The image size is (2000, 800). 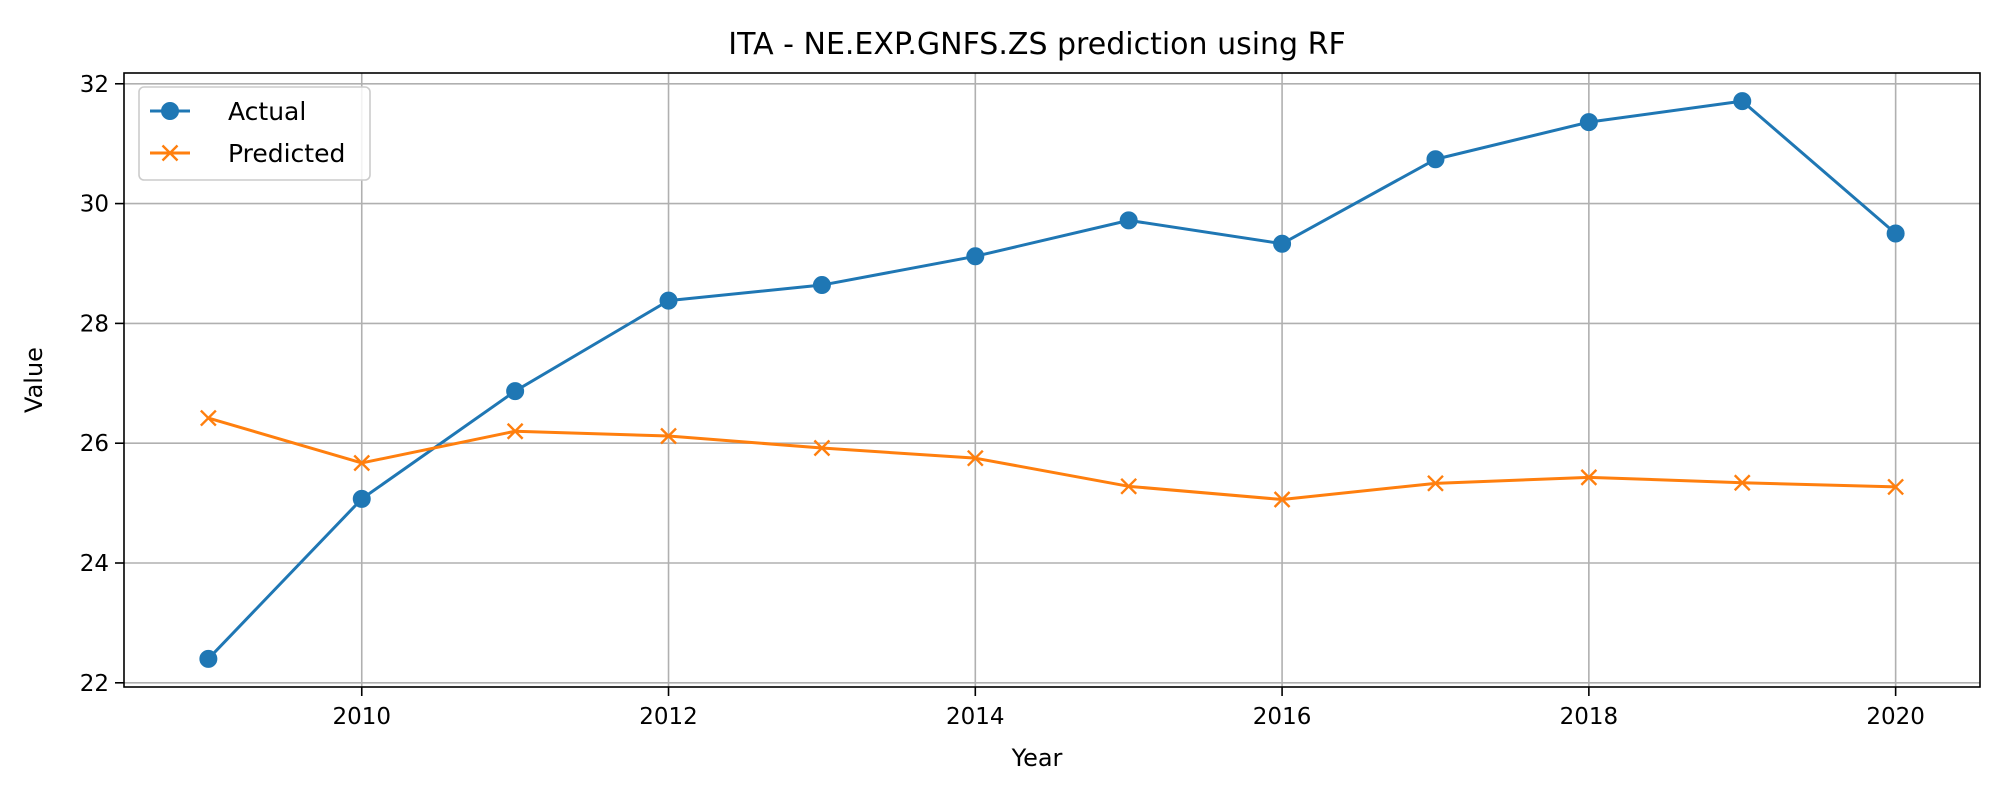 What do you see at coordinates (361, 717) in the screenshot?
I see `x-tick-label: 2010` at bounding box center [361, 717].